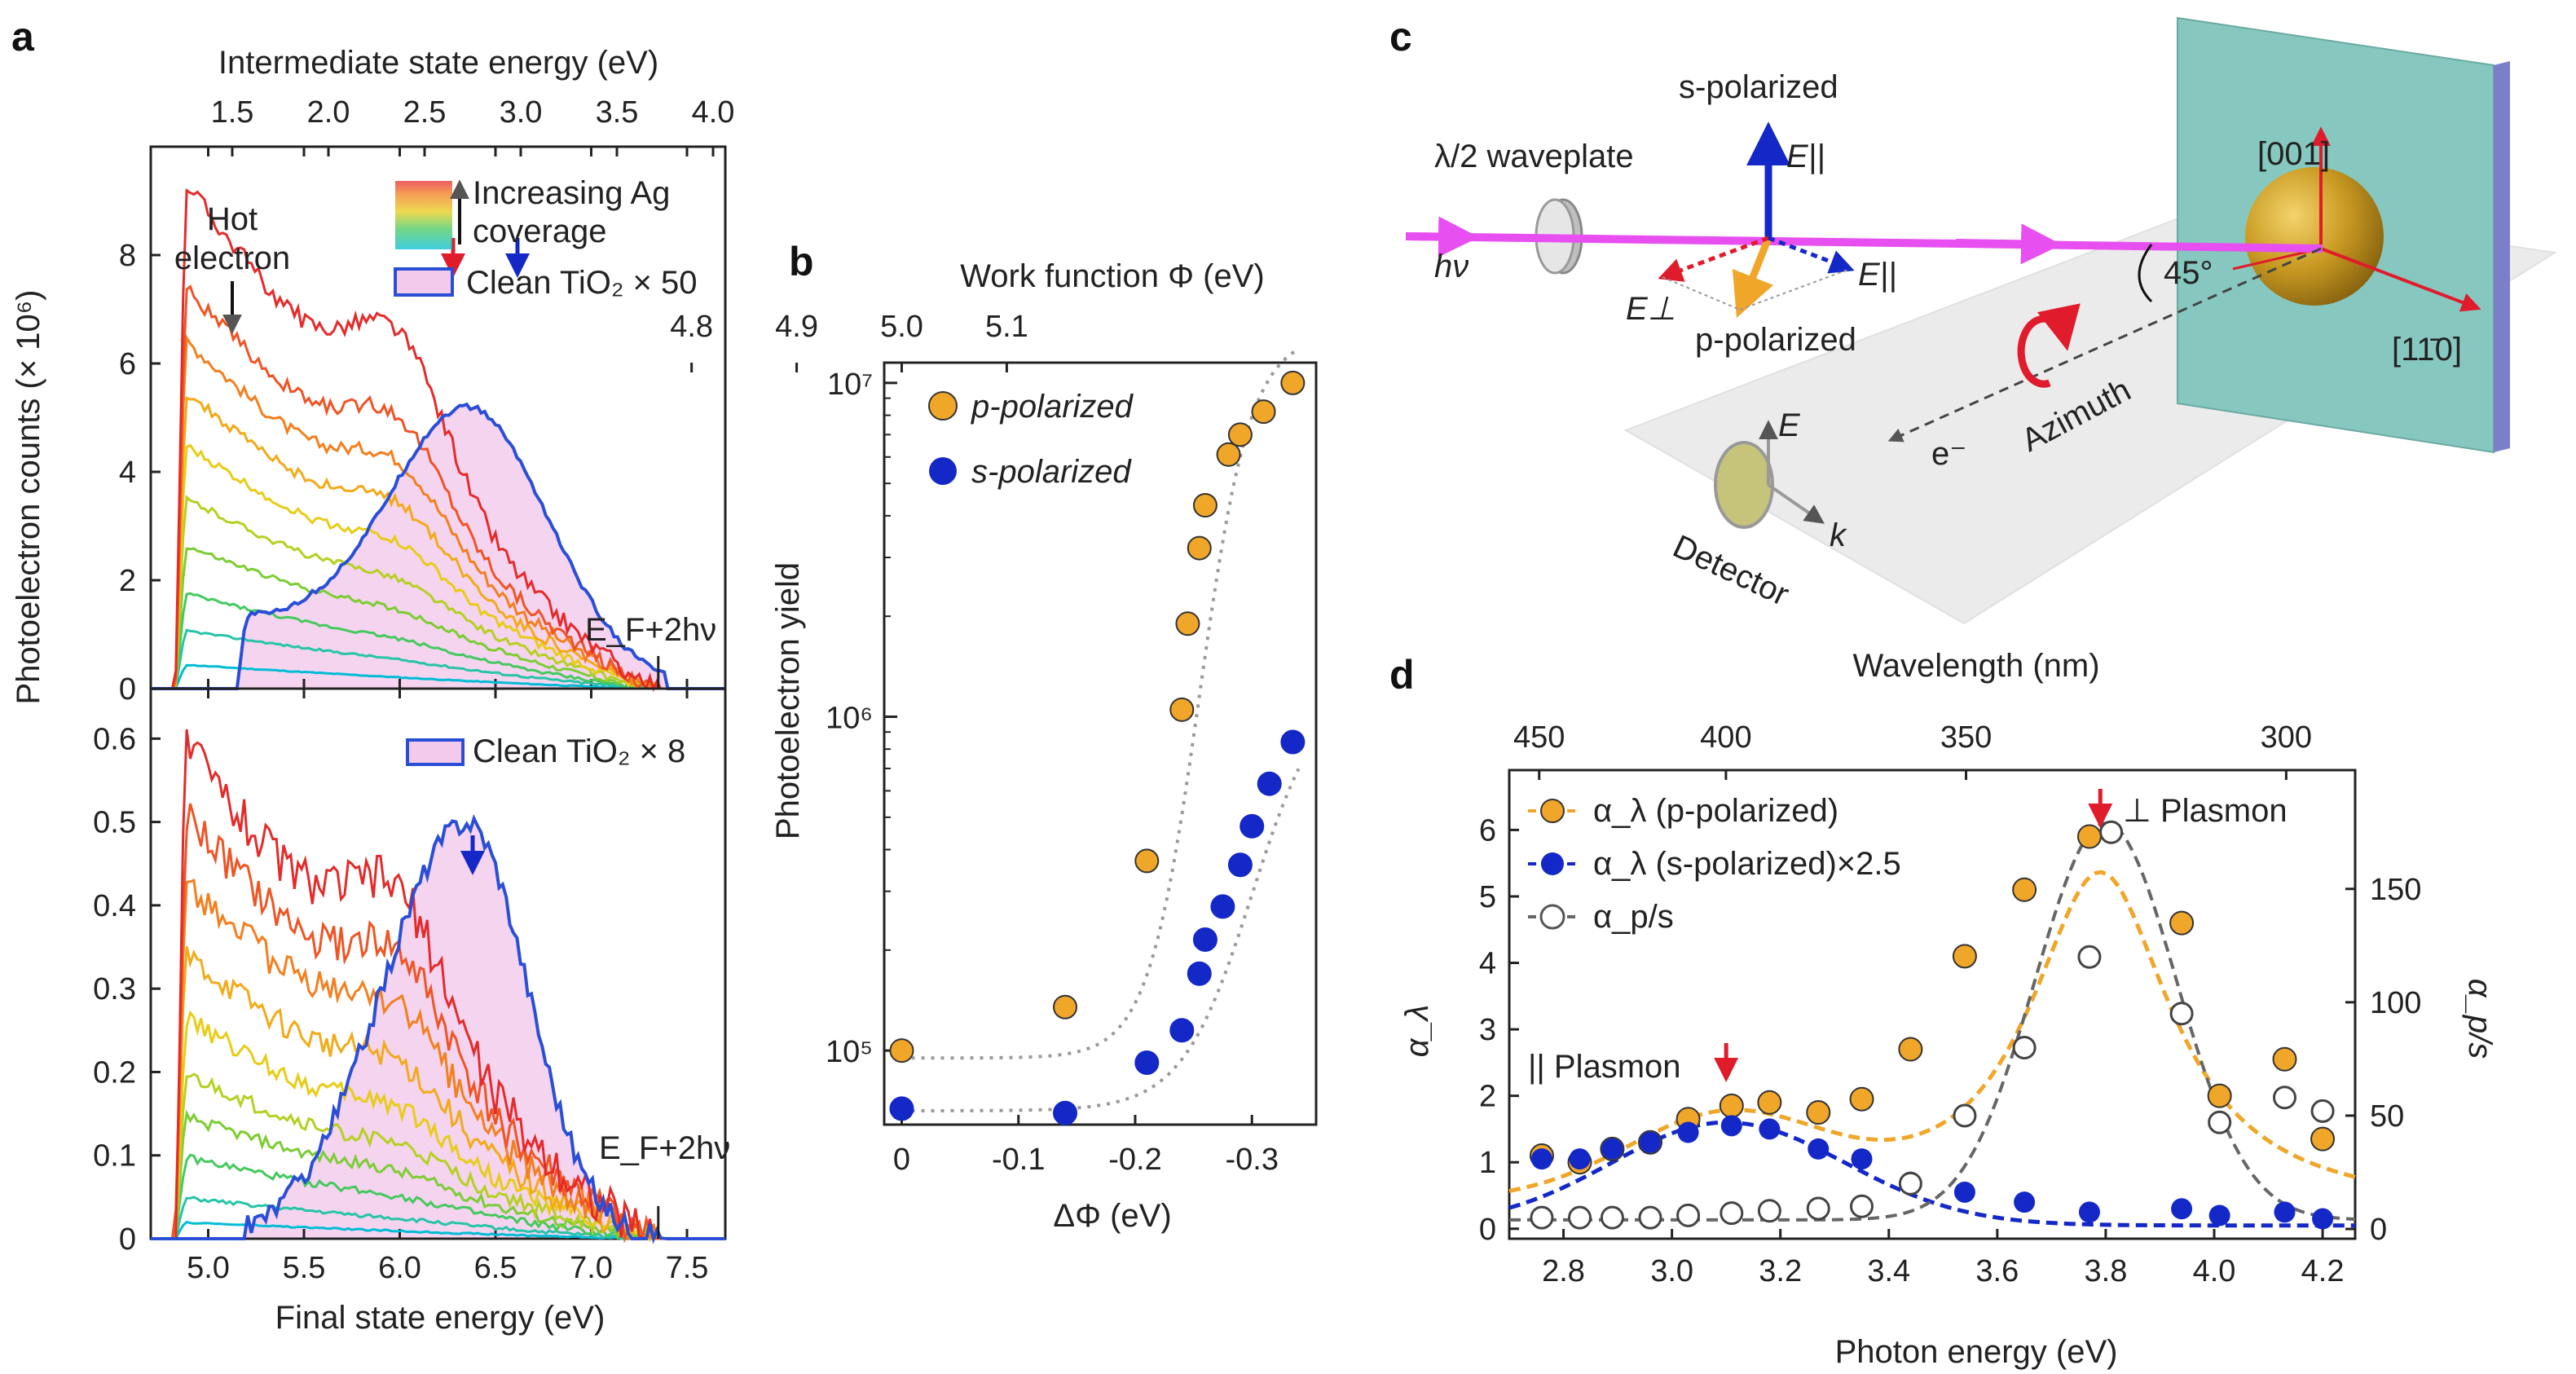  What do you see at coordinates (114, 906) in the screenshot?
I see `y-tick-label: 0.4` at bounding box center [114, 906].